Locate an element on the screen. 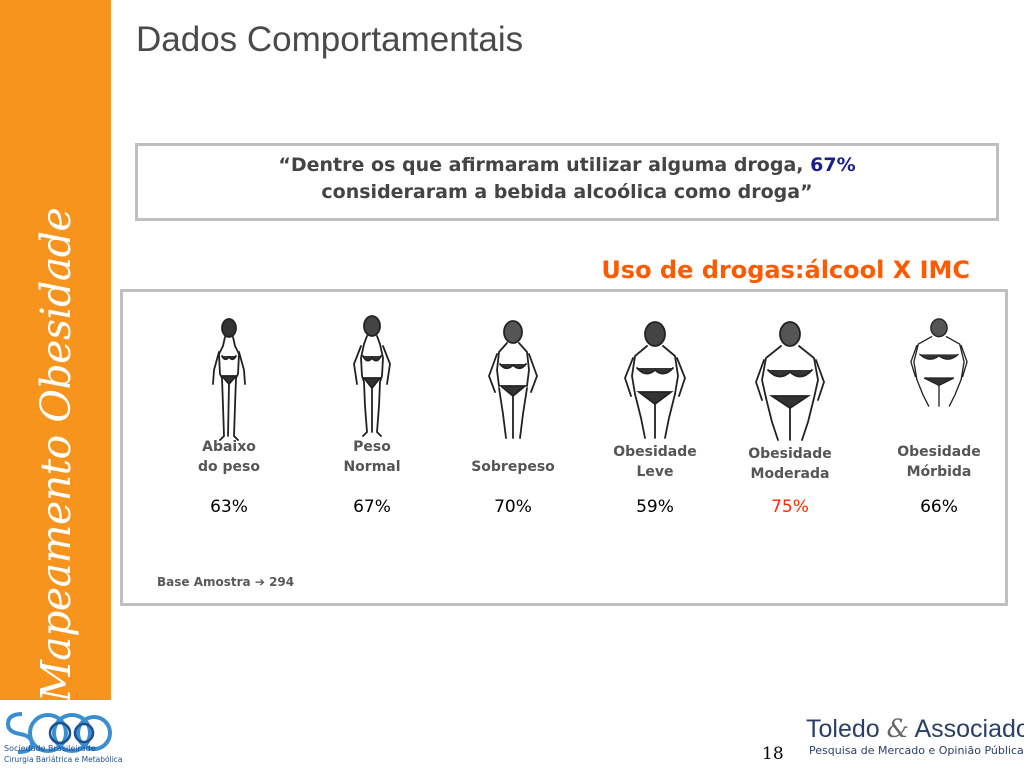  sidebar-band: Mapeamento Obesidade is located at coordinates (55, 351).